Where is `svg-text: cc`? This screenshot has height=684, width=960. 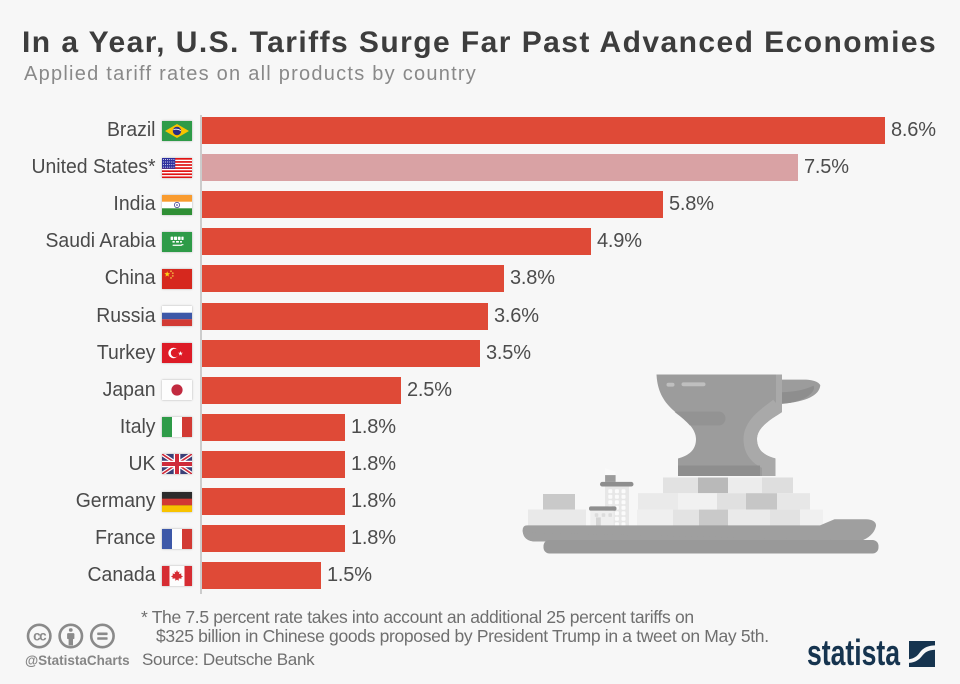 svg-text: cc is located at coordinates (40, 636).